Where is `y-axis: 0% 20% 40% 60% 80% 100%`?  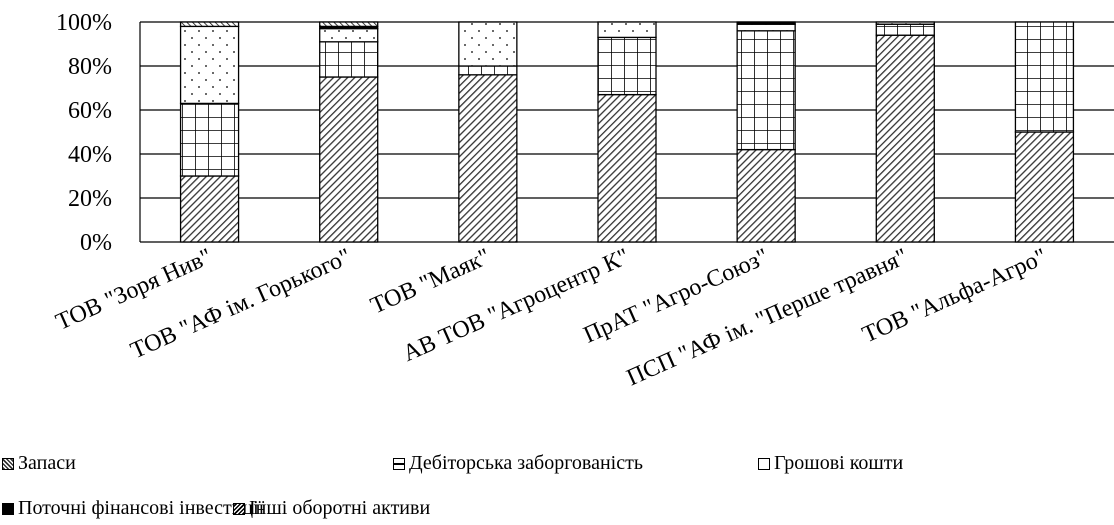
y-axis: 0% 20% 40% 60% 80% 100% is located at coordinates (98, 133).